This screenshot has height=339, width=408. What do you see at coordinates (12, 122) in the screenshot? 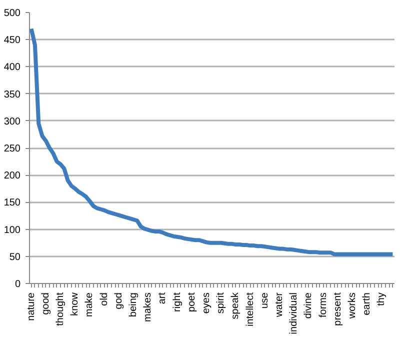
I see `y-tick-label: 300` at bounding box center [12, 122].